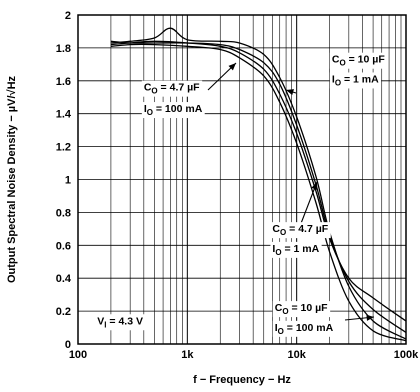  I want to click on y-axis-label: Output Spectral Noise Density − µV/√Hz, so click(12, 179).